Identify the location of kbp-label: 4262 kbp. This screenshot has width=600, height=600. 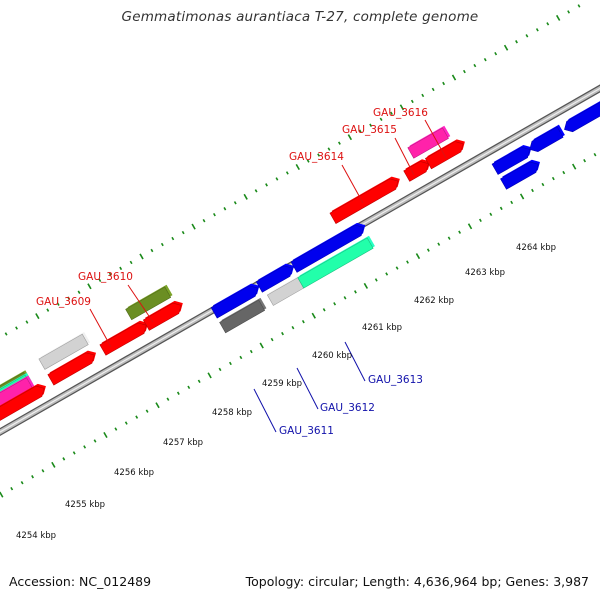
(434, 301).